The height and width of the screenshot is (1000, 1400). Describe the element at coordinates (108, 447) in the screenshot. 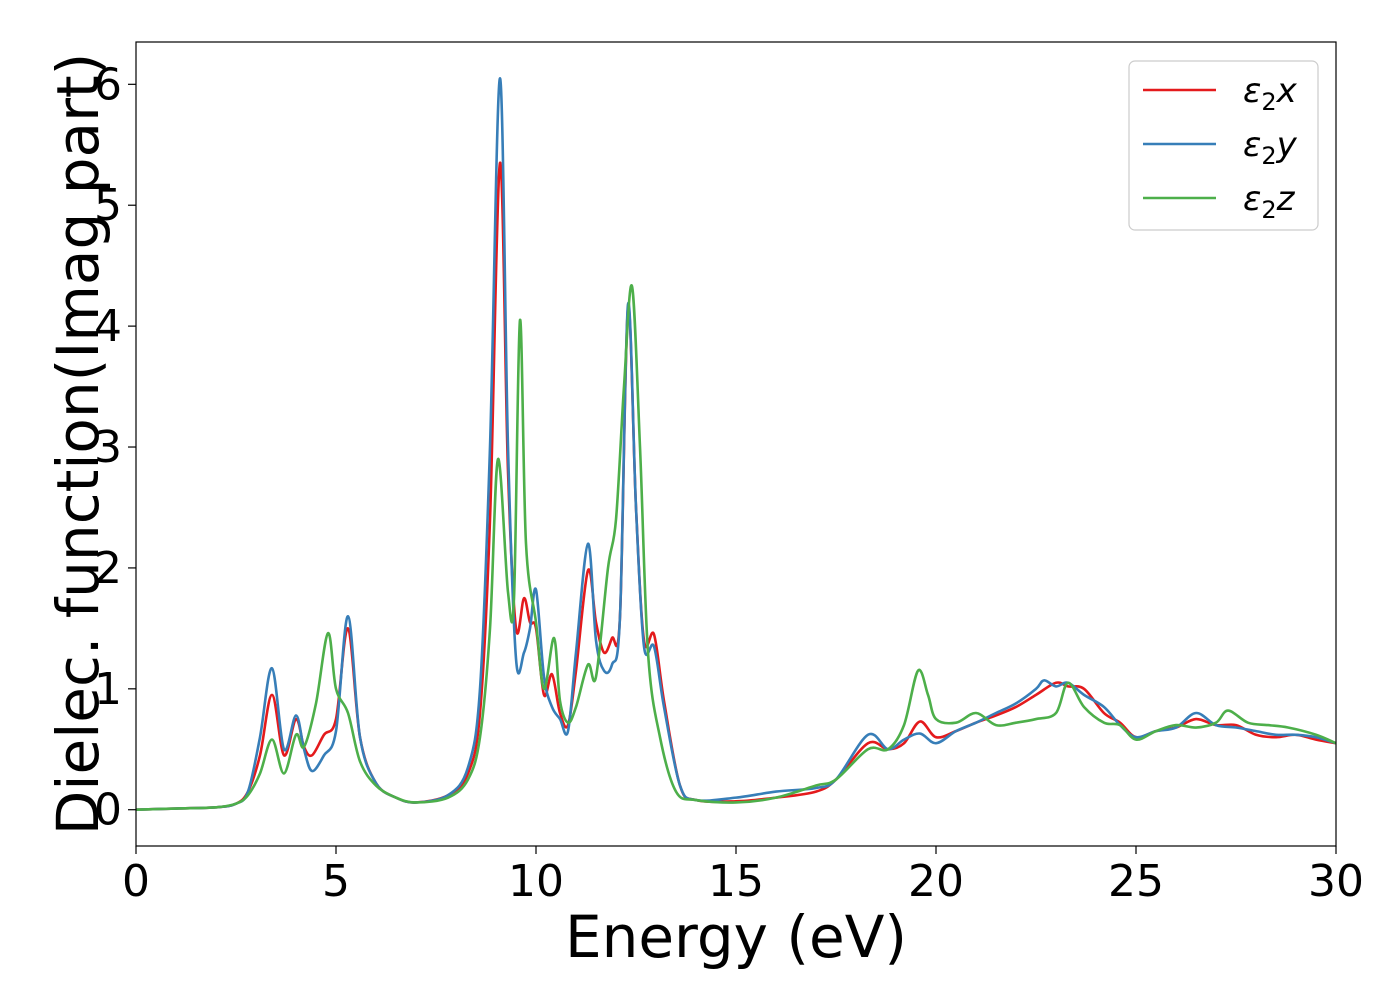

I see `y-tick-label: 3` at that location.